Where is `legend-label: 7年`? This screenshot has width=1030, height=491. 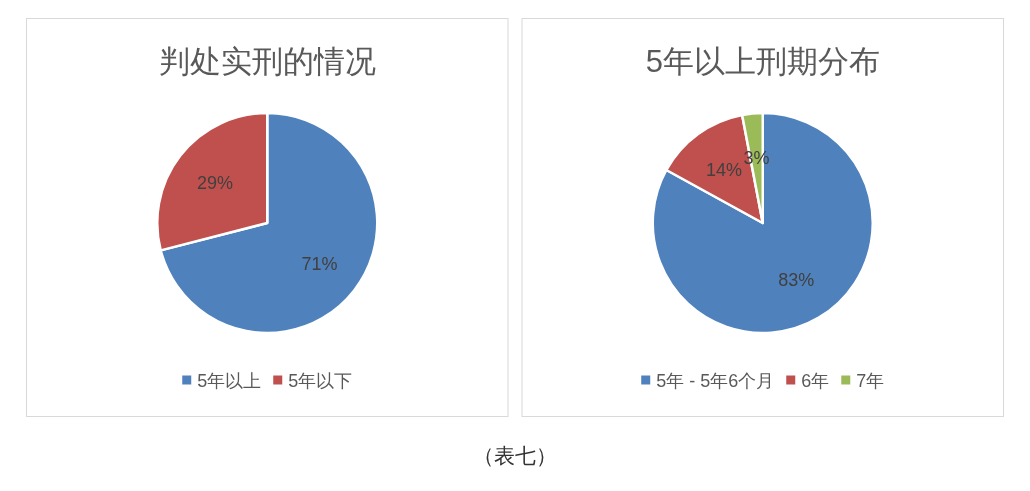
legend-label: 7年 is located at coordinates (870, 380).